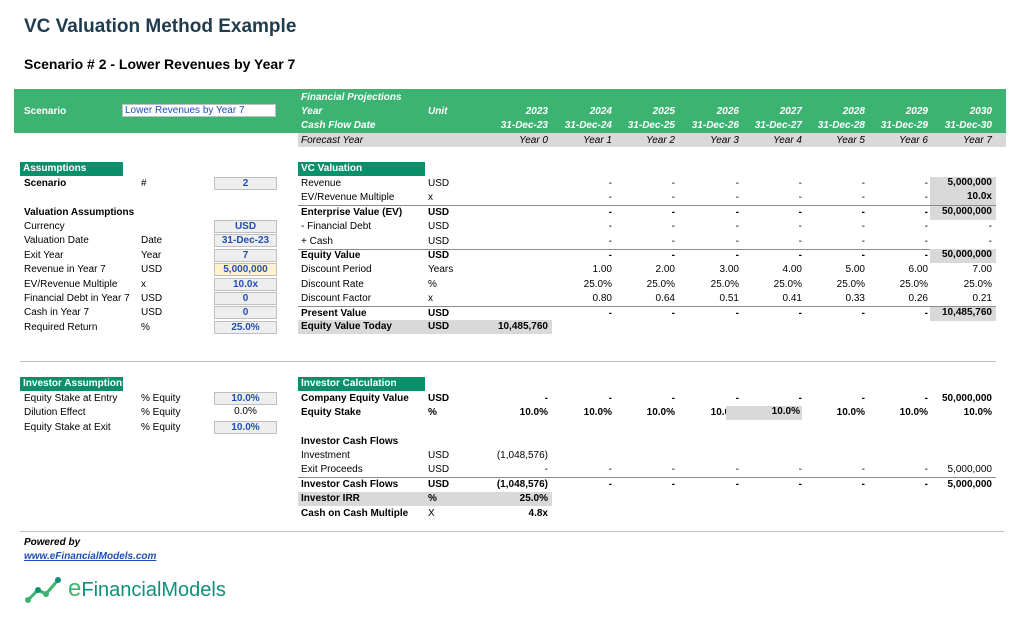  Describe the element at coordinates (245, 270) in the screenshot. I see `assumption-input: 5,000,000` at that location.